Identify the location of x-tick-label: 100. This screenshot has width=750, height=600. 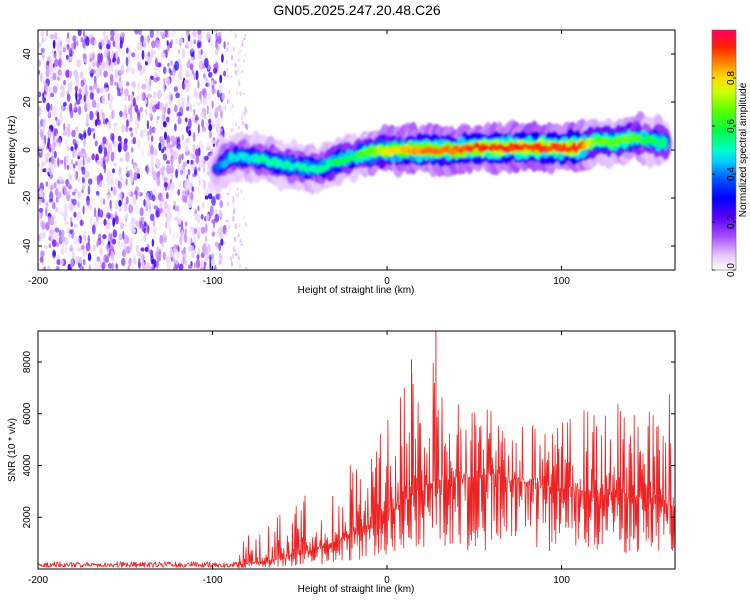
(561, 281).